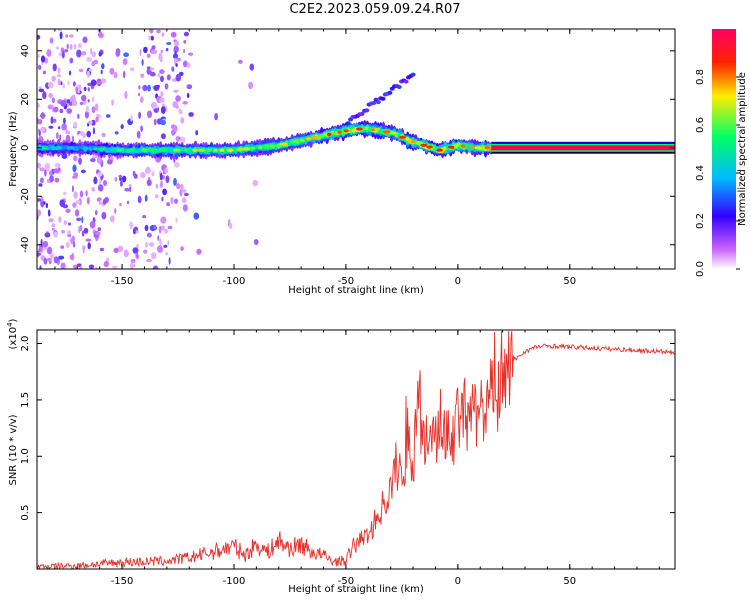 Image resolution: width=750 pixels, height=600 pixels. What do you see at coordinates (700, 125) in the screenshot?
I see `colorbar-tick-label: 0.6` at bounding box center [700, 125].